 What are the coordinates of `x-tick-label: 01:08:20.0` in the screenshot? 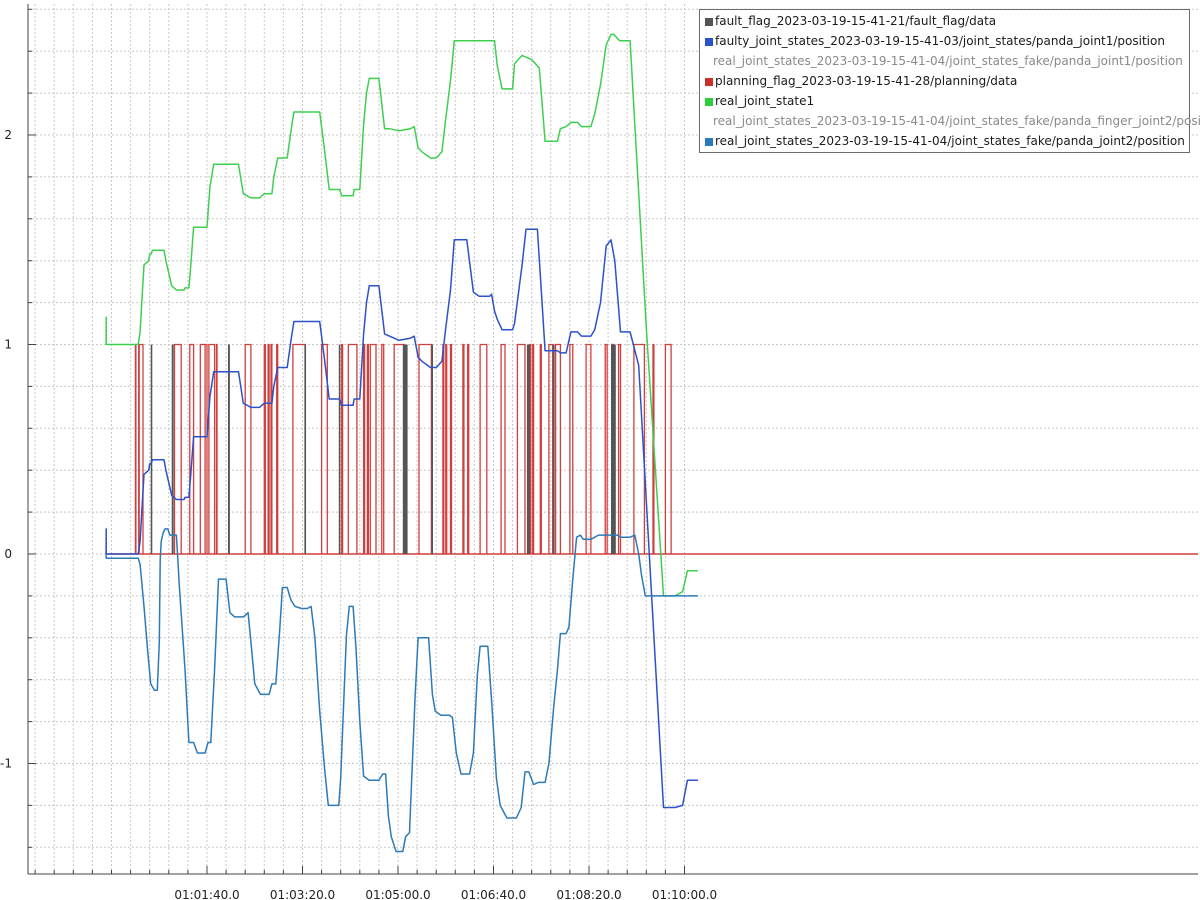 It's located at (588, 894).